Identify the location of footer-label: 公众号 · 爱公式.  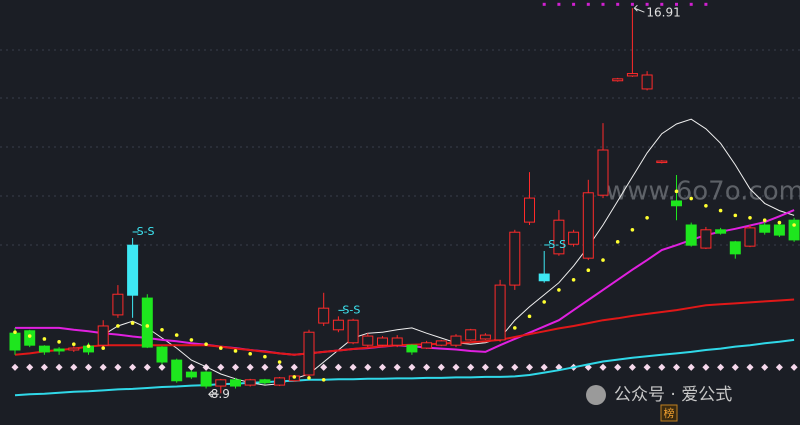
(673, 395).